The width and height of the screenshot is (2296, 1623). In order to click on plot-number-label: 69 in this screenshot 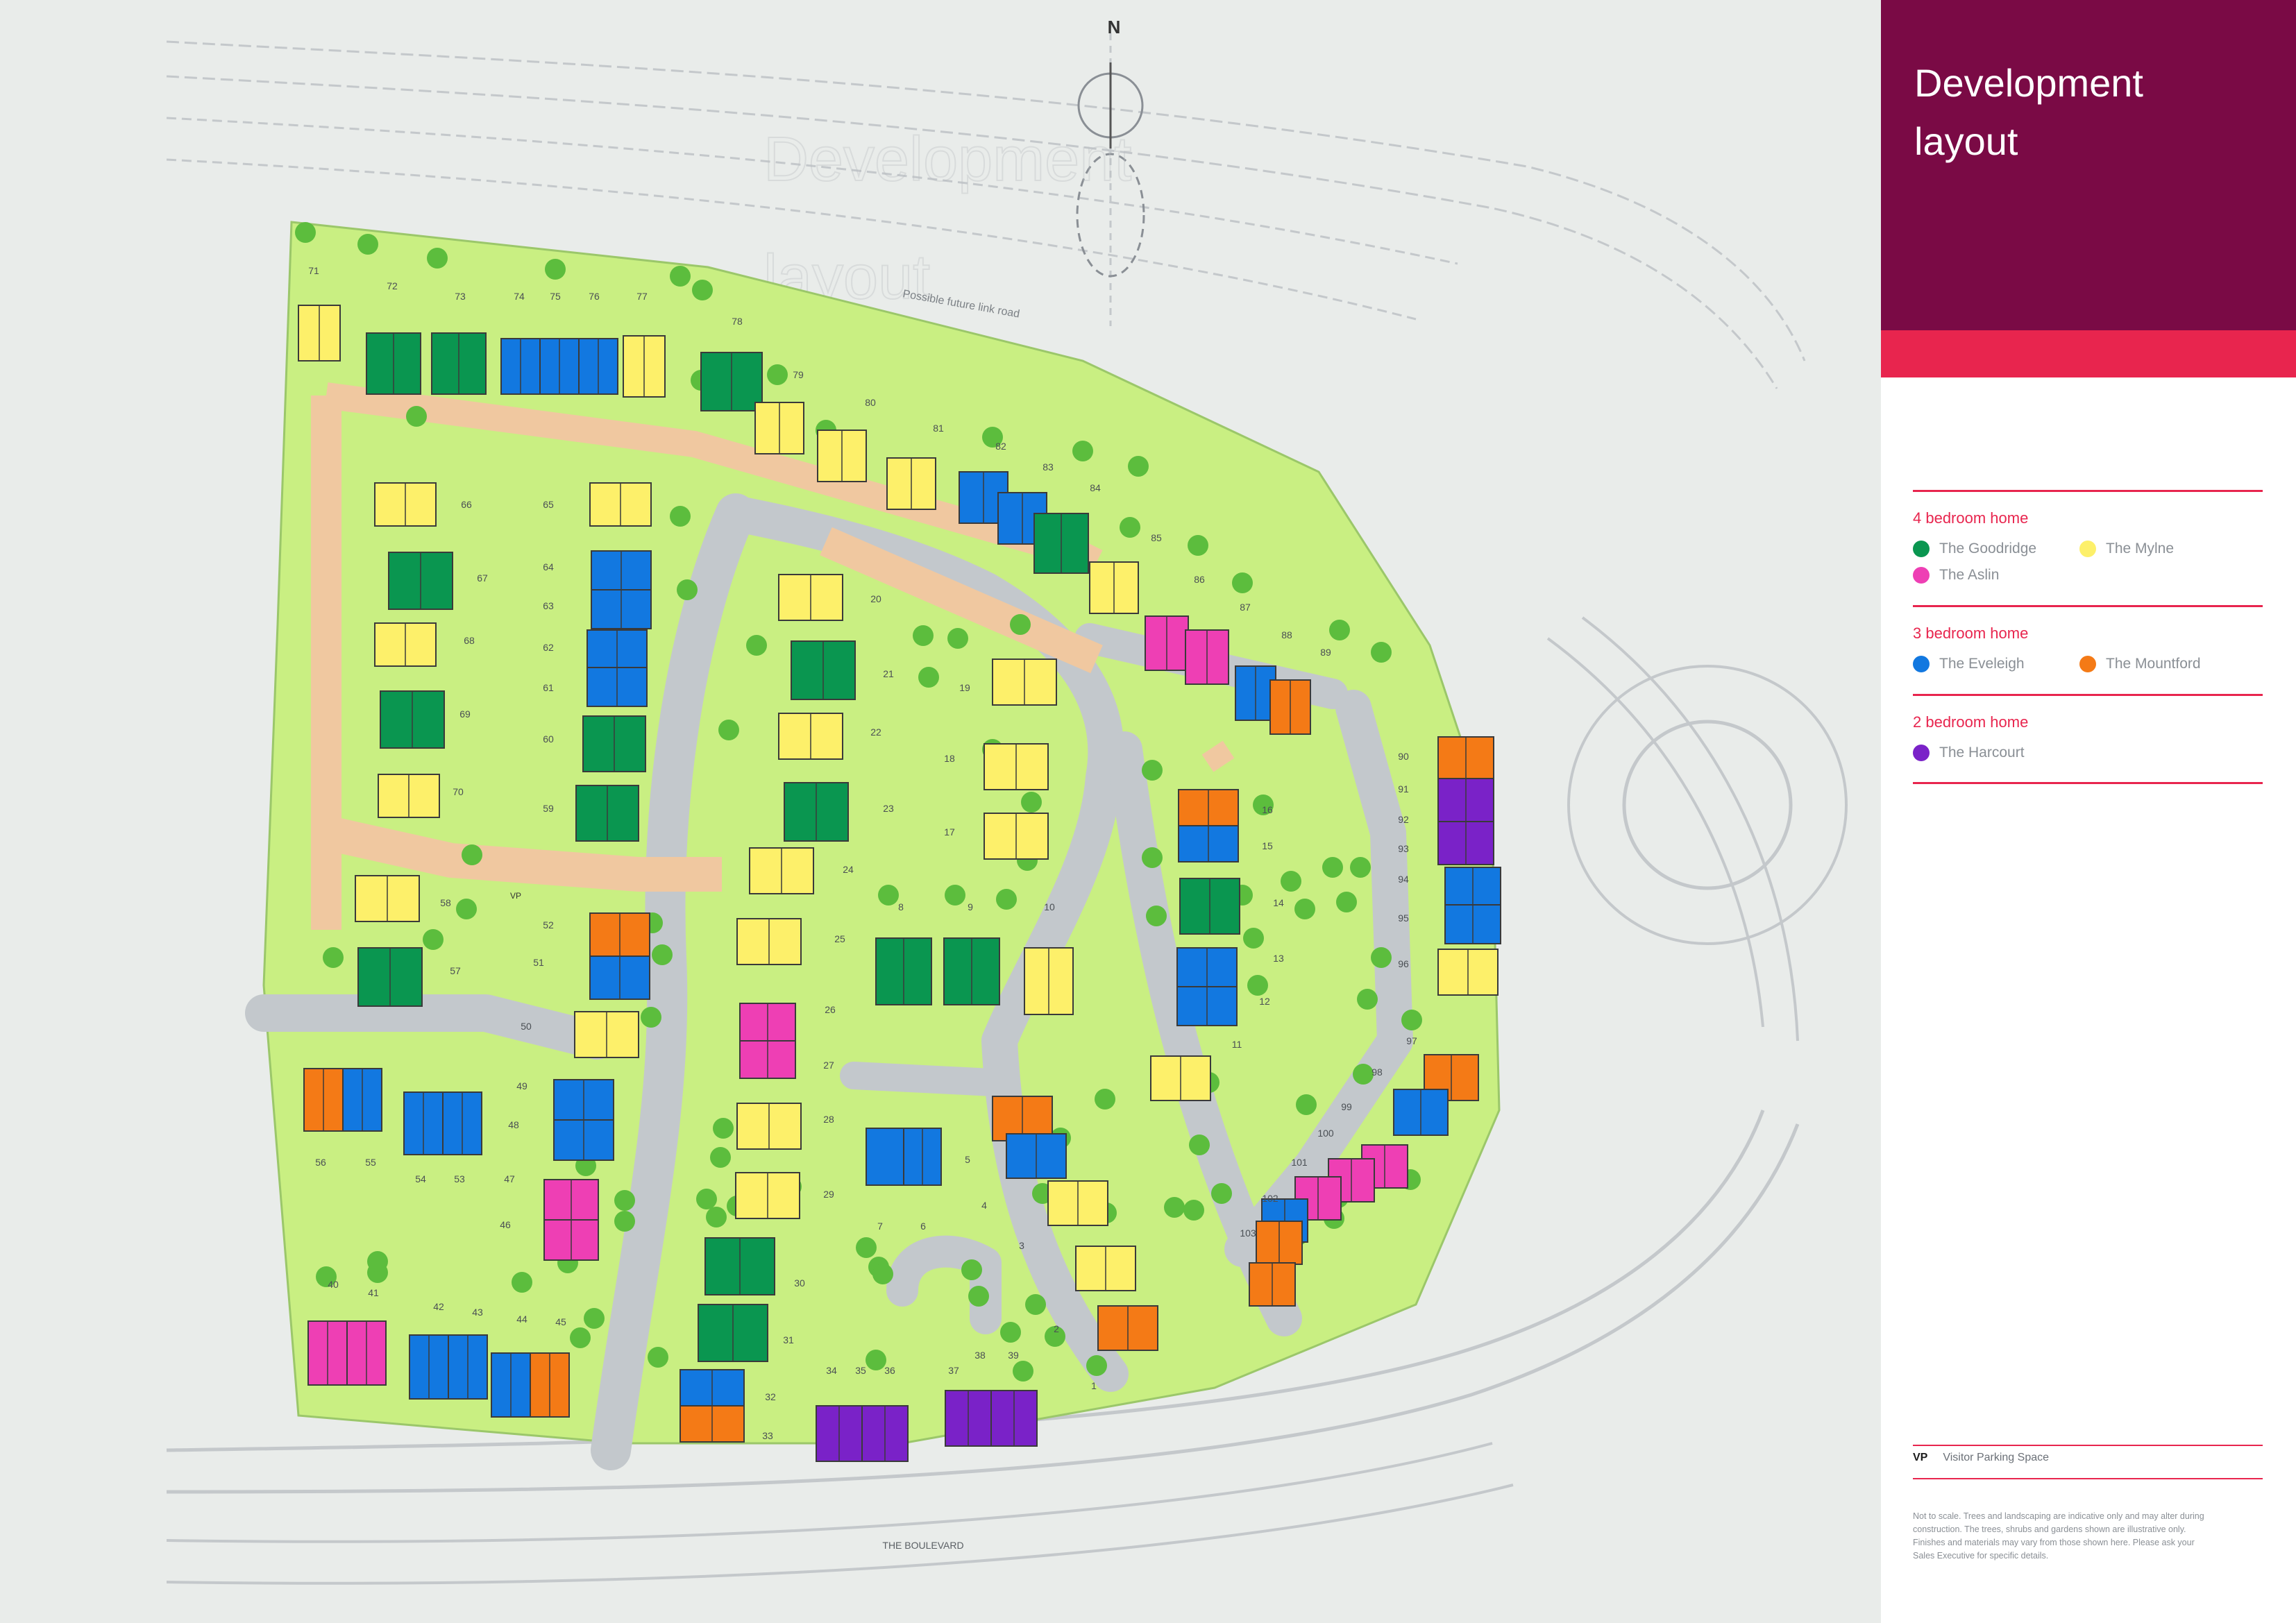, I will do `click(465, 714)`.